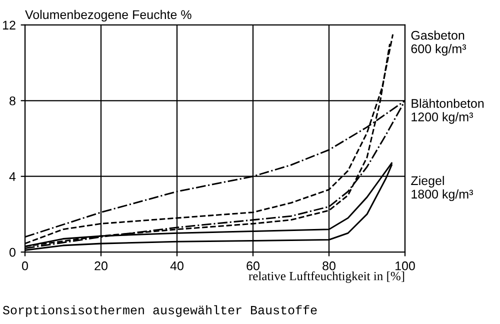 The width and height of the screenshot is (500, 324). What do you see at coordinates (159, 311) in the screenshot?
I see `text: Sorptionsisothermen ausgewählter Baustoffe` at bounding box center [159, 311].